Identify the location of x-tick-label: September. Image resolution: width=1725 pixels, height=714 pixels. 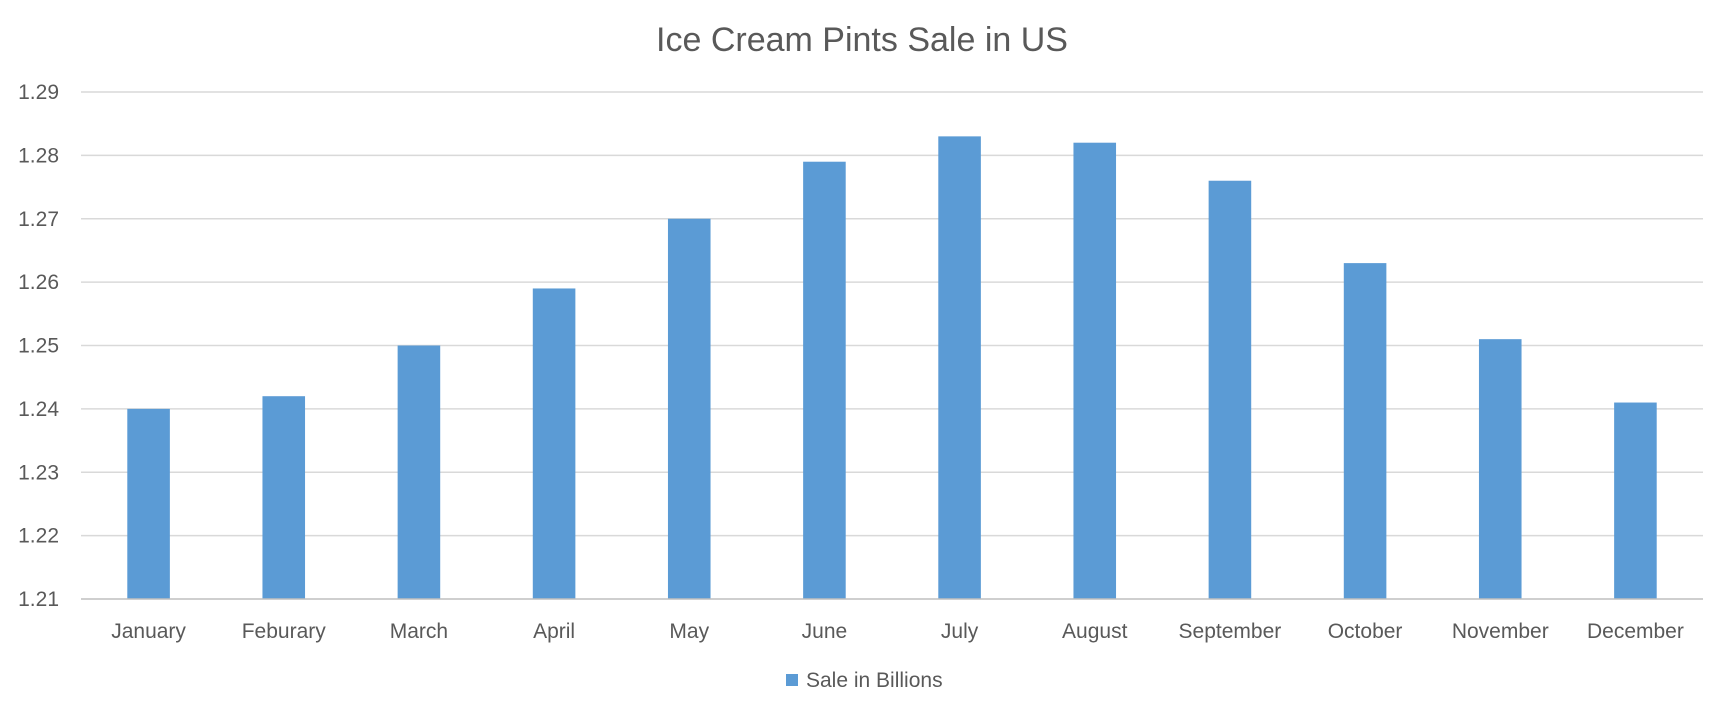
(1230, 631).